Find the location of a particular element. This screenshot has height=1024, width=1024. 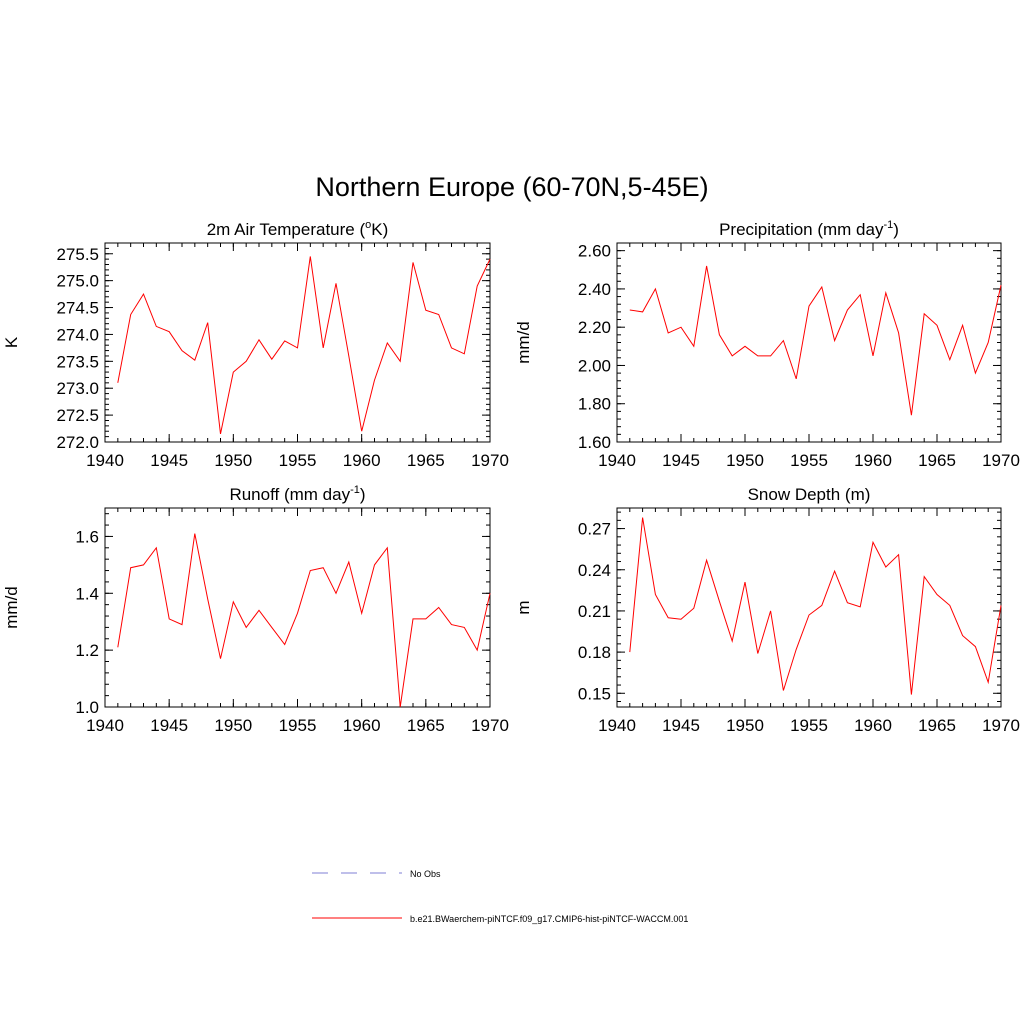

runoff-xtick-label: 1940 is located at coordinates (105, 725).